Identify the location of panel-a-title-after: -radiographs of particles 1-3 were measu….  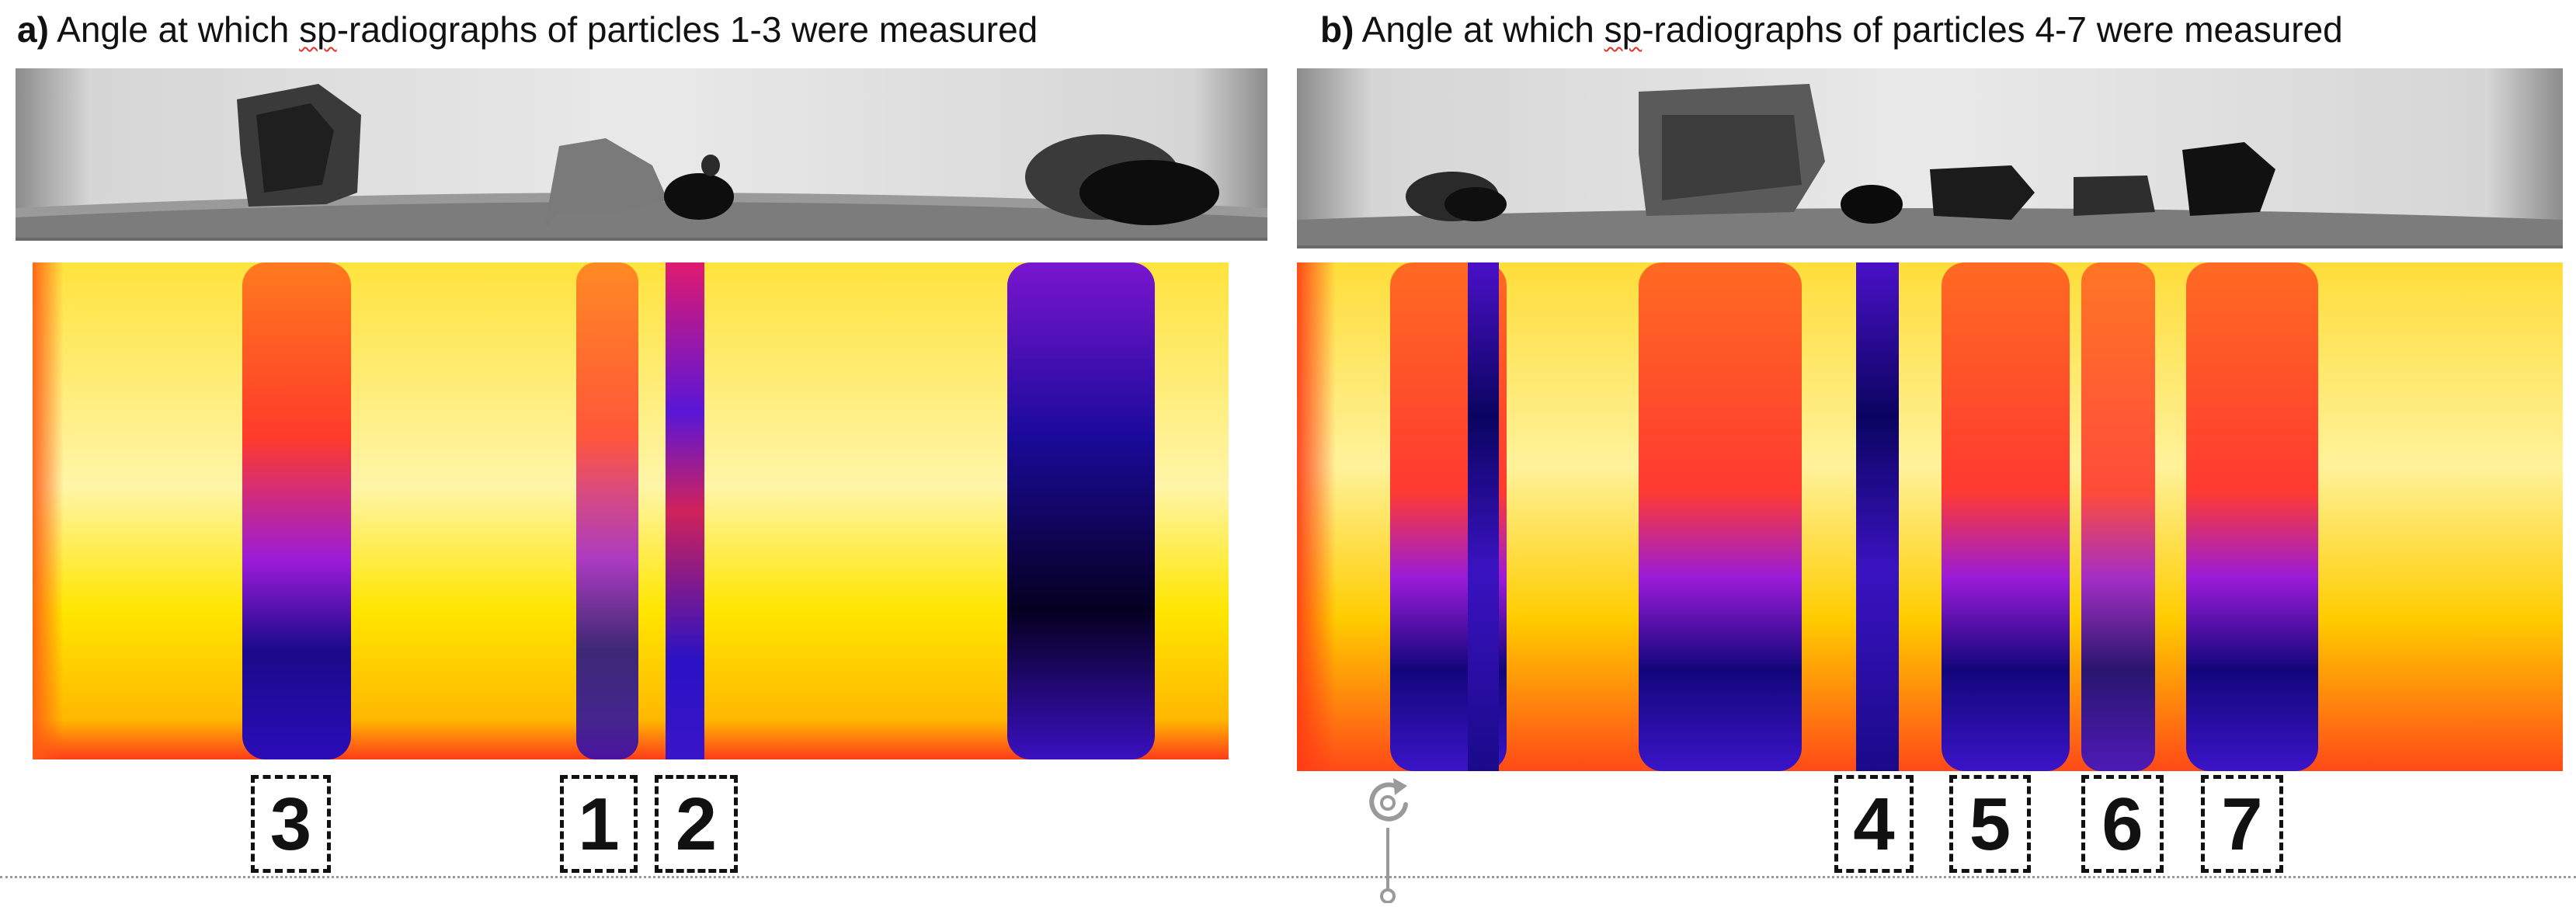
(687, 29).